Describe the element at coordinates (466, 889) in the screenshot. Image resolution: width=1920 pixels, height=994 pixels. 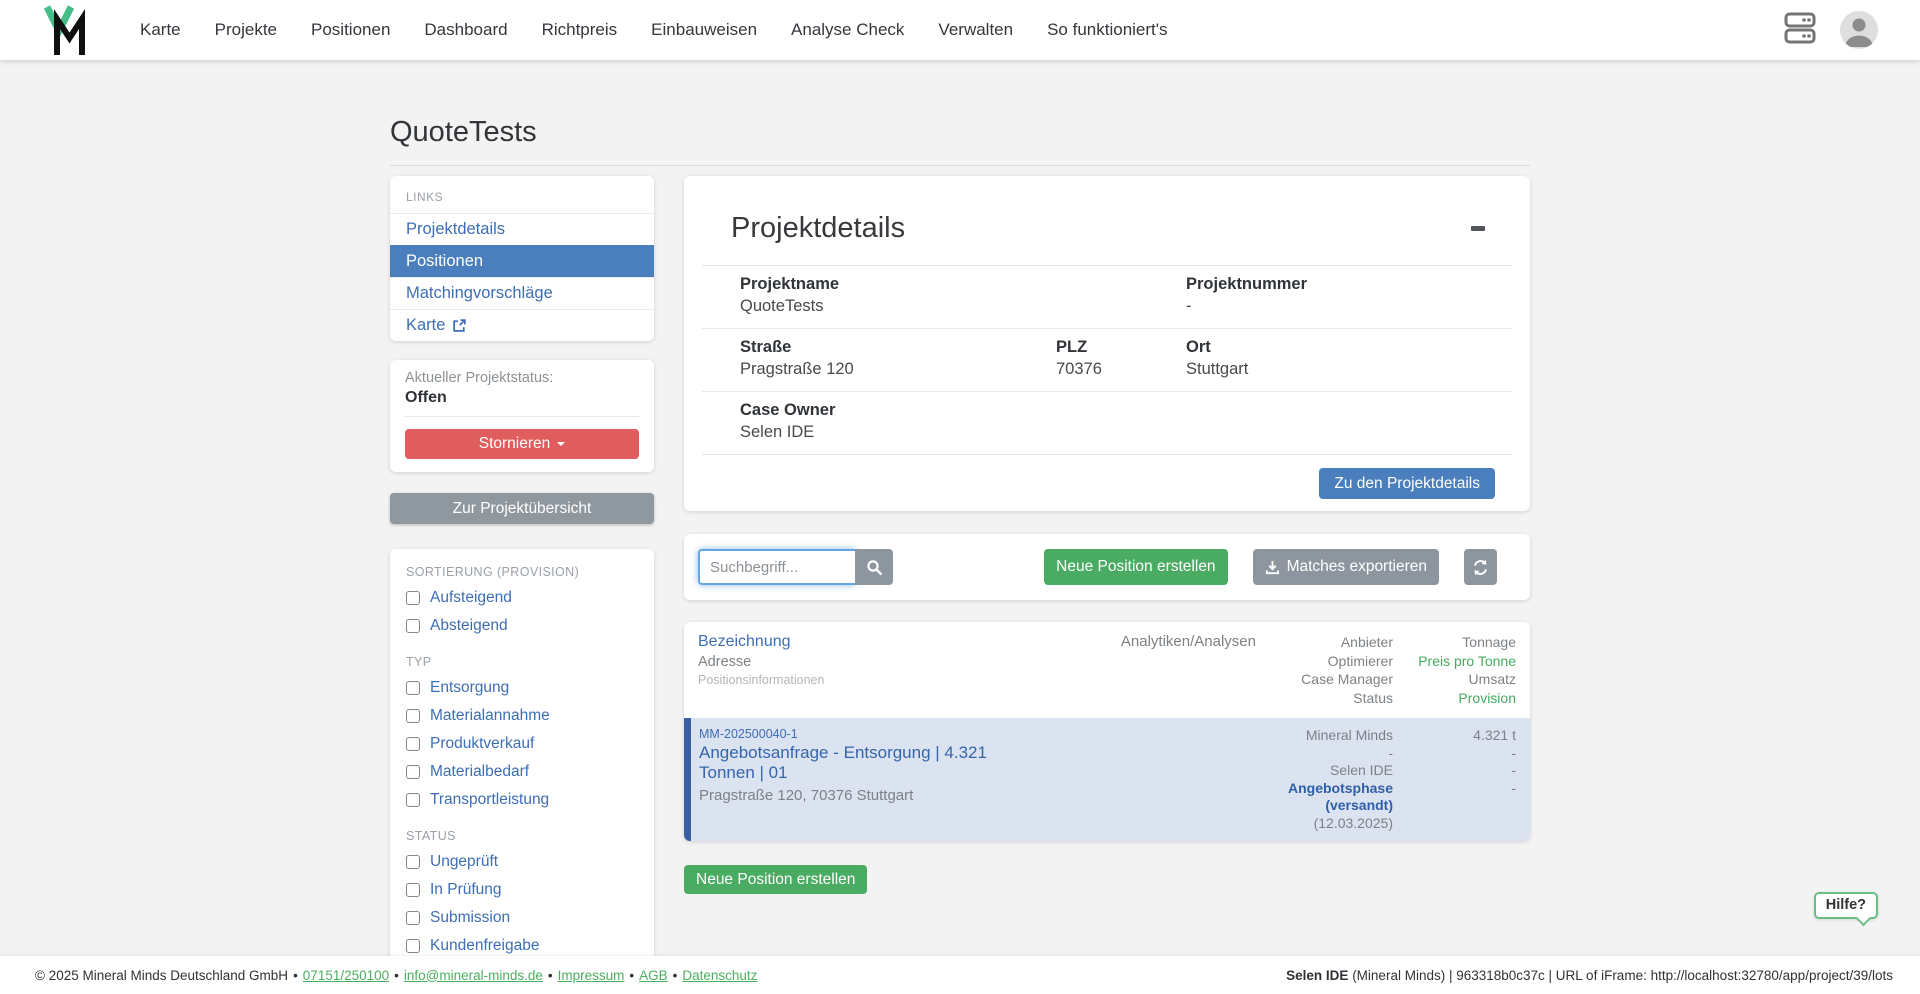
I see `filter-label: In Prüfung` at that location.